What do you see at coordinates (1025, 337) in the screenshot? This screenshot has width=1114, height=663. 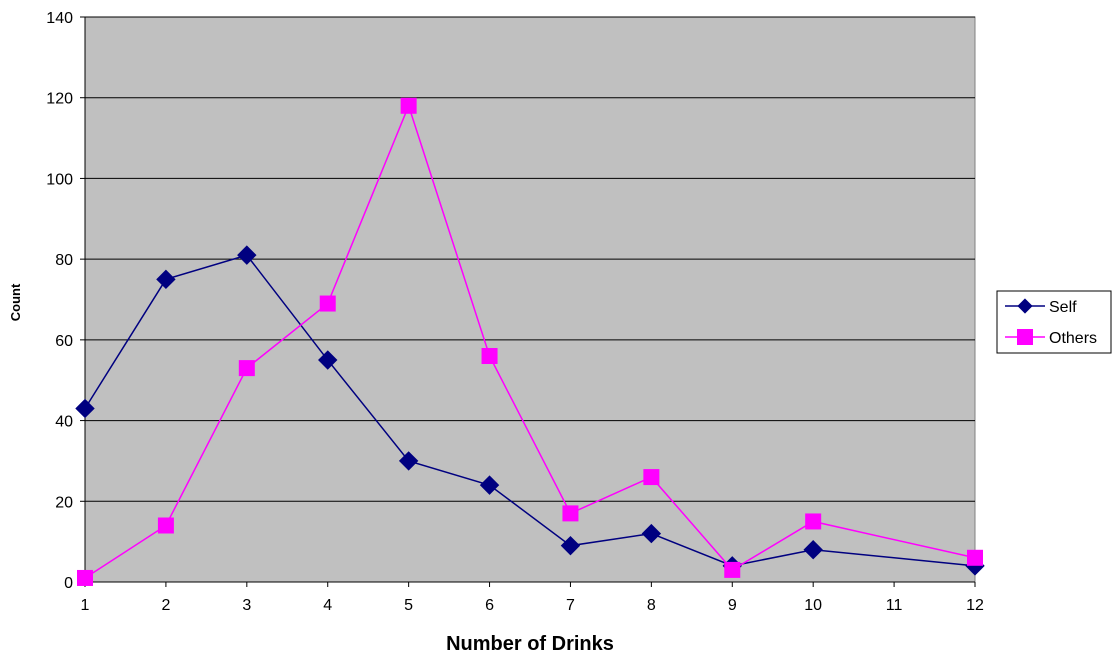 I see `legend-marker-others` at bounding box center [1025, 337].